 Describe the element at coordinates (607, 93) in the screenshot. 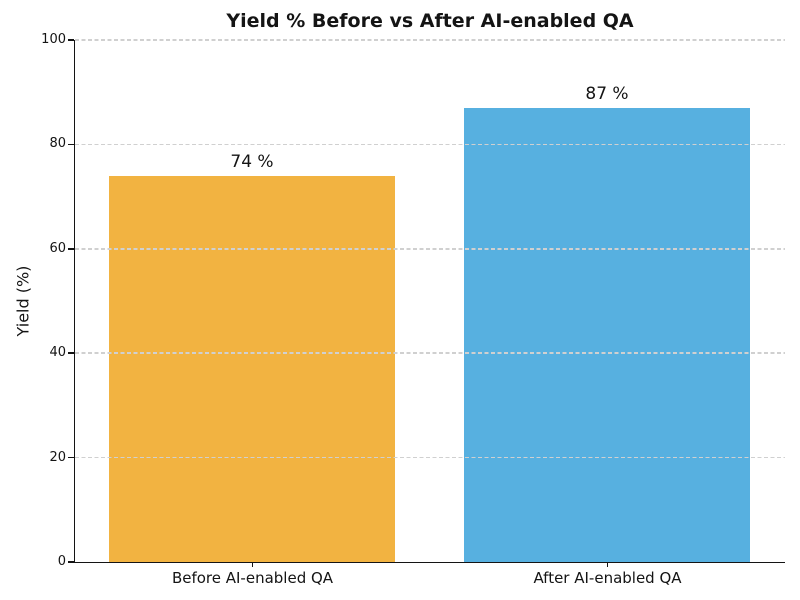

I see `bar-value-label: 87 %` at that location.